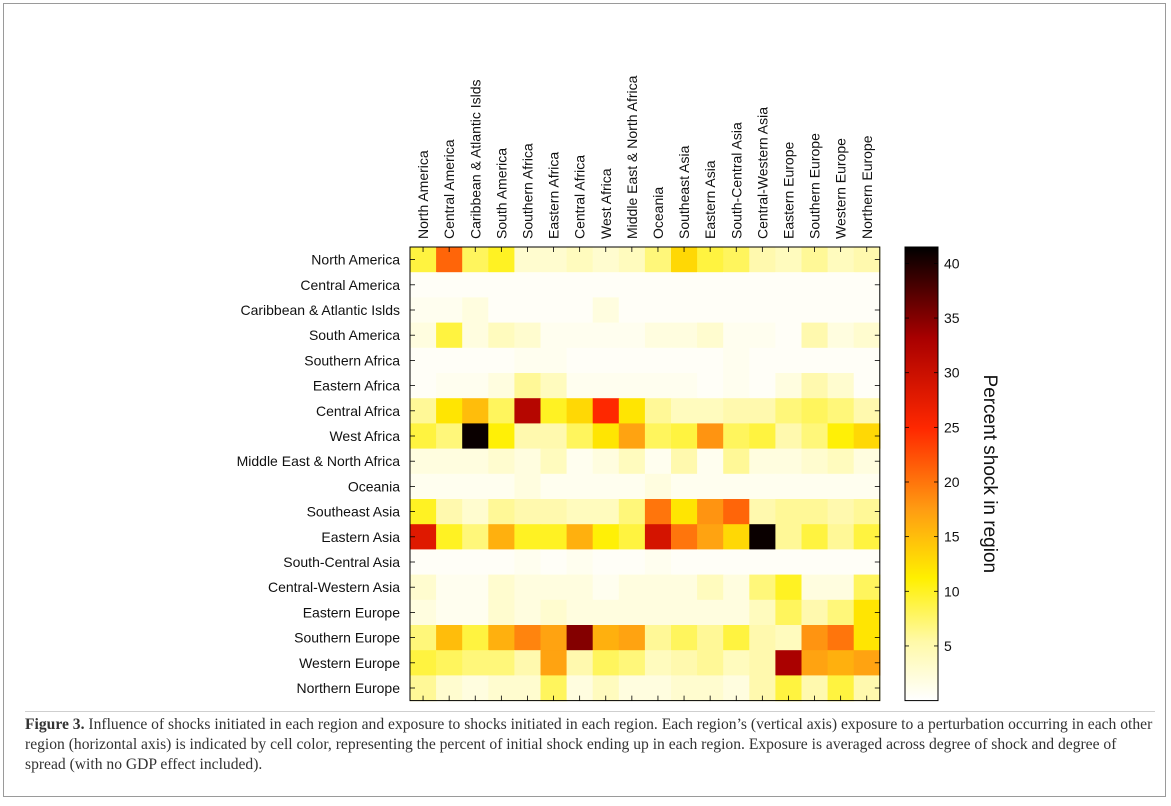  What do you see at coordinates (341, 562) in the screenshot?
I see `y-tick-label: South-Central Asia` at bounding box center [341, 562].